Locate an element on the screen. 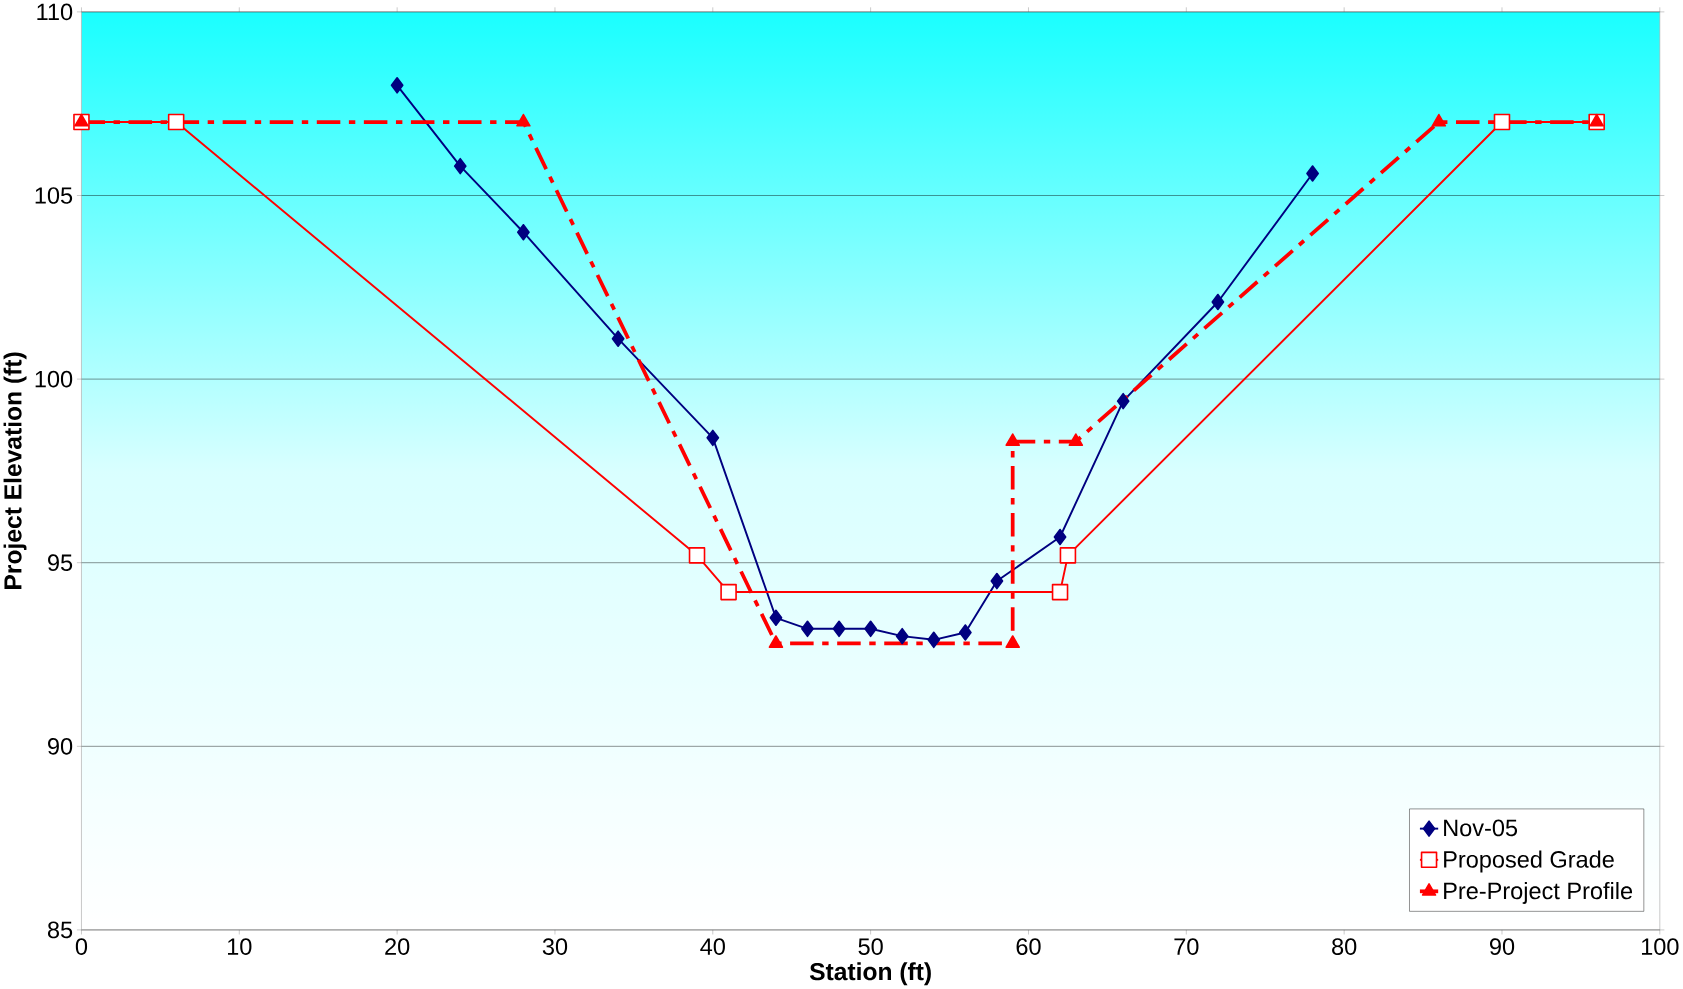 The image size is (1683, 989). y-tick-label: 95 is located at coordinates (60, 563).